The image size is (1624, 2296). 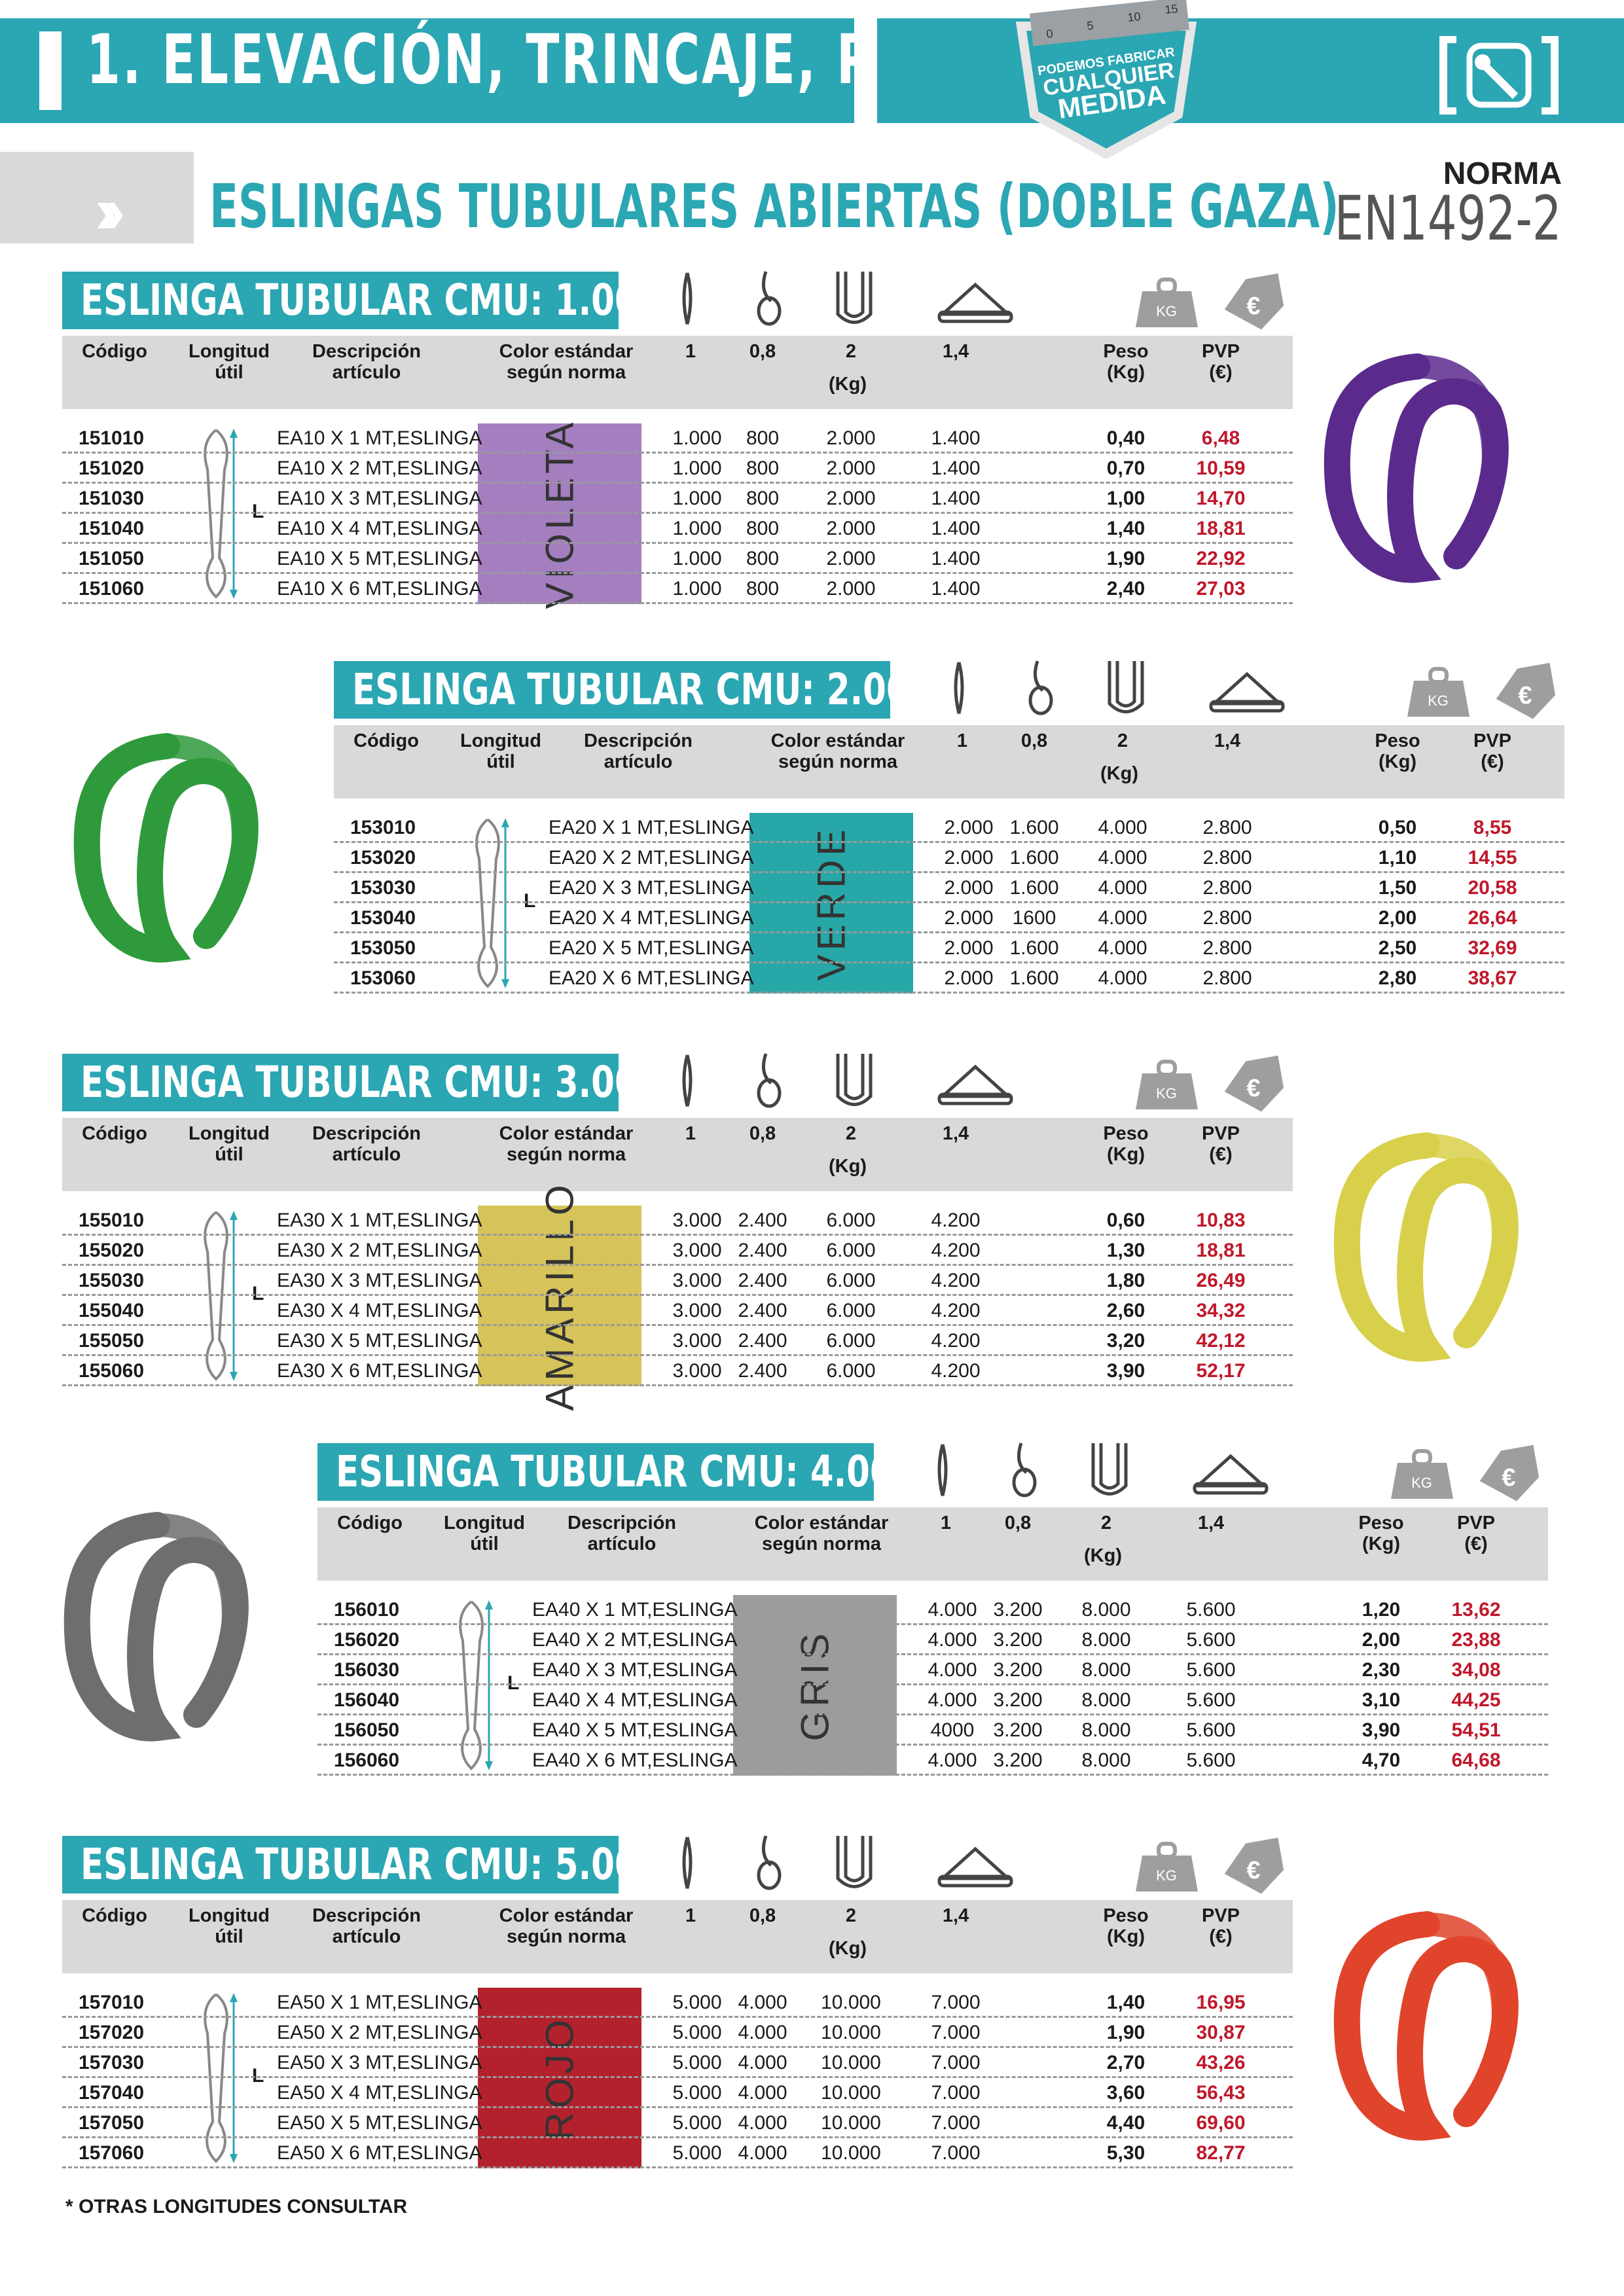 I want to click on row-price: 22,92, so click(x=1221, y=558).